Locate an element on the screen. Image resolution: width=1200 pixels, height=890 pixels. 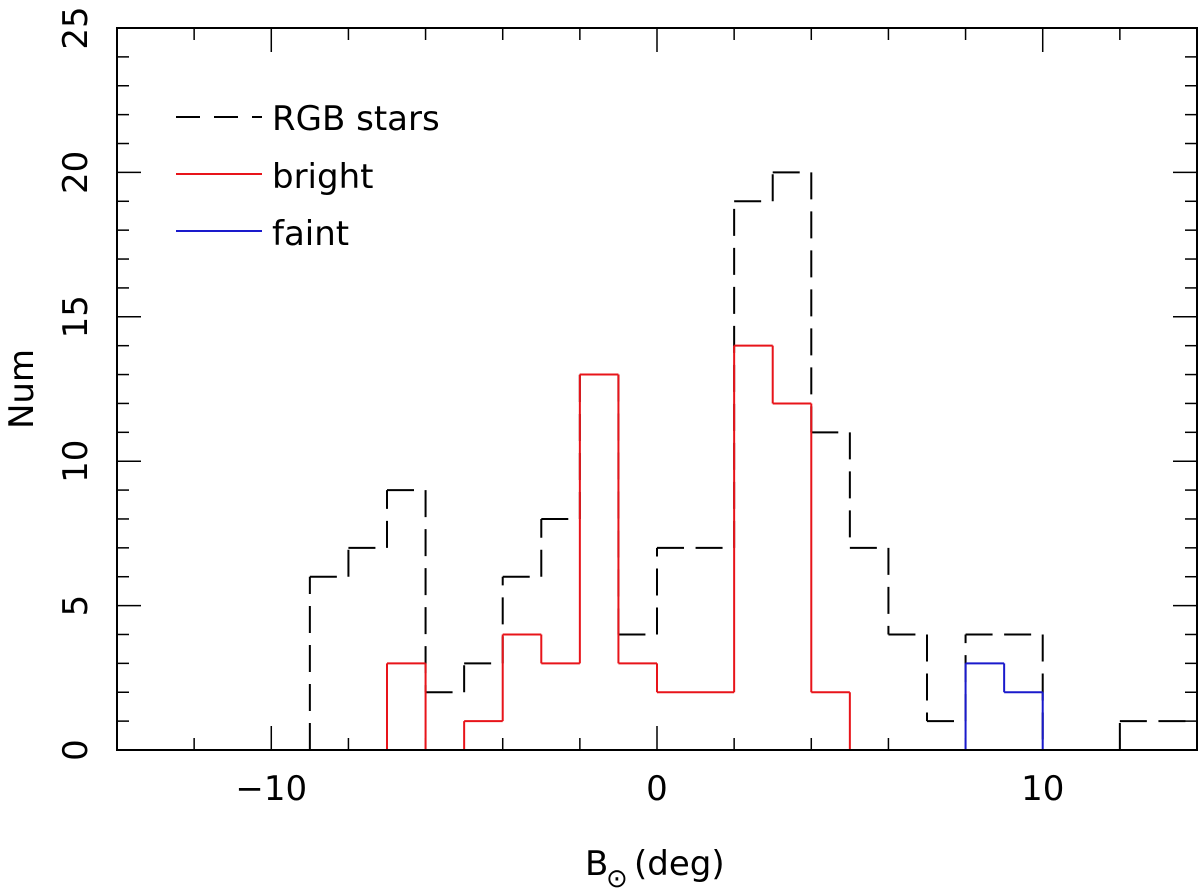
x-tick-label: −10 is located at coordinates (271, 789).